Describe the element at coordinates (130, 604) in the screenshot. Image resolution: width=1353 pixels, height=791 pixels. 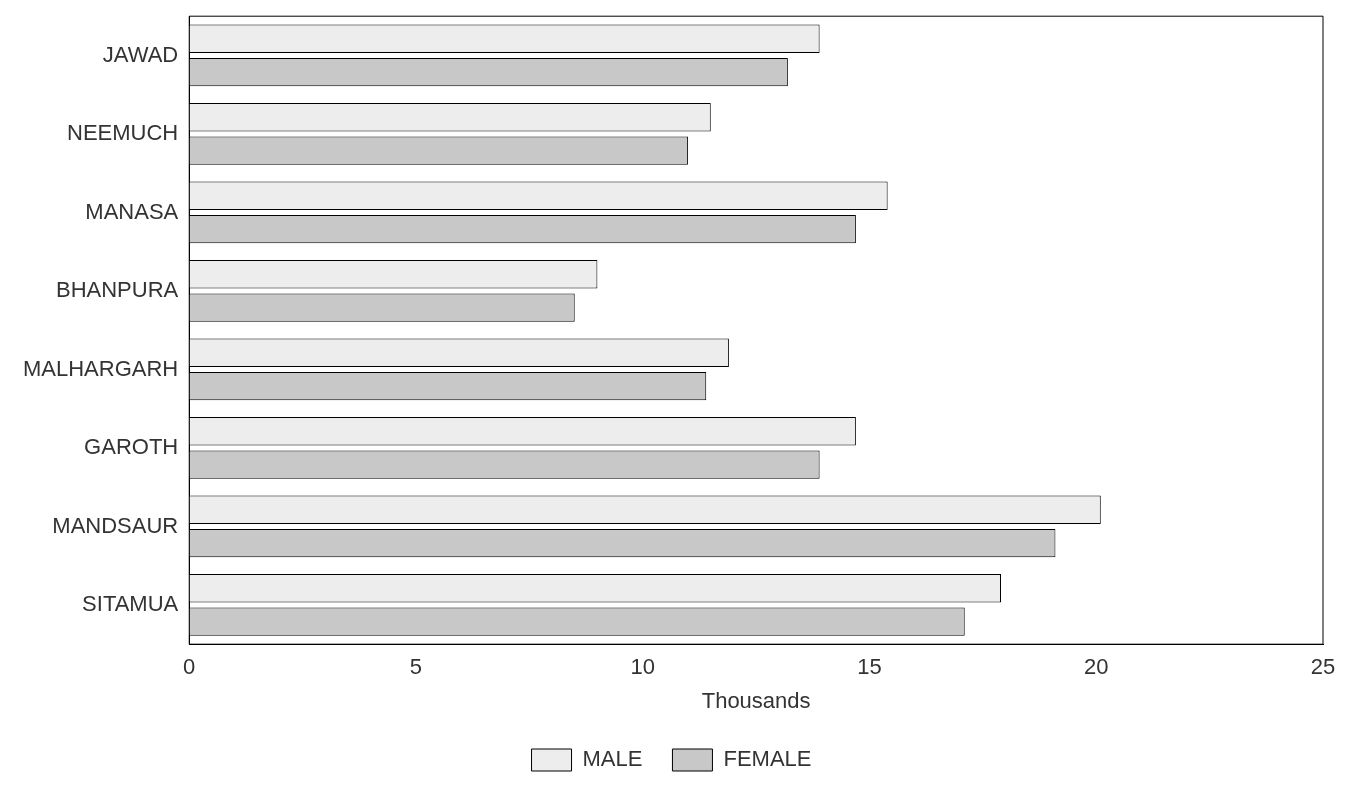
I see `y-tick-label: SITAMUA` at that location.